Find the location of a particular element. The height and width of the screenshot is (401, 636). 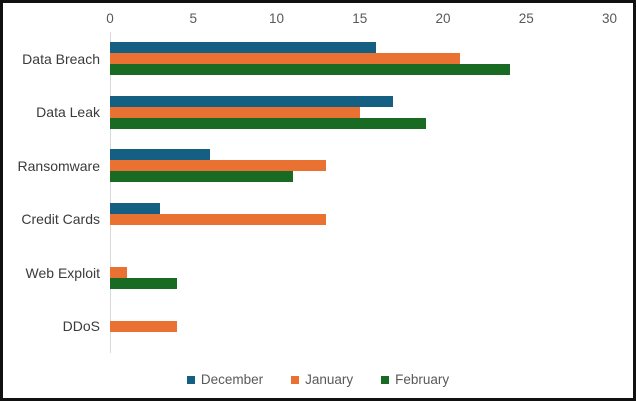

x-tick-label: 15 is located at coordinates (360, 18).